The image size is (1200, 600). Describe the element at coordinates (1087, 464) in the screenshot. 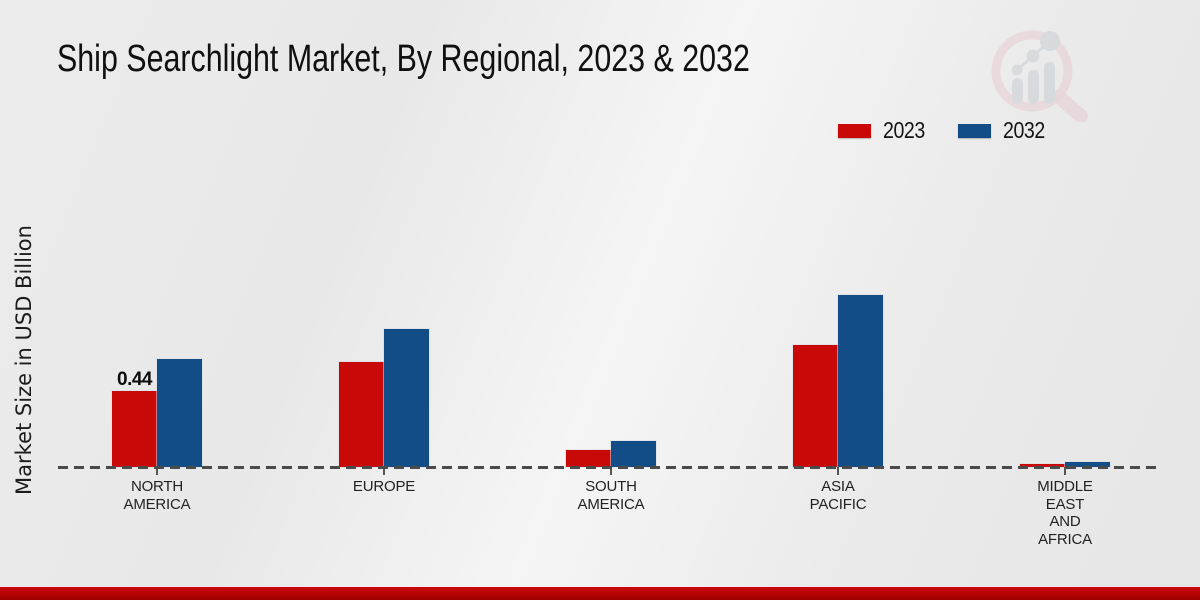

I see `bar-2032-middle-east-and-africa` at that location.